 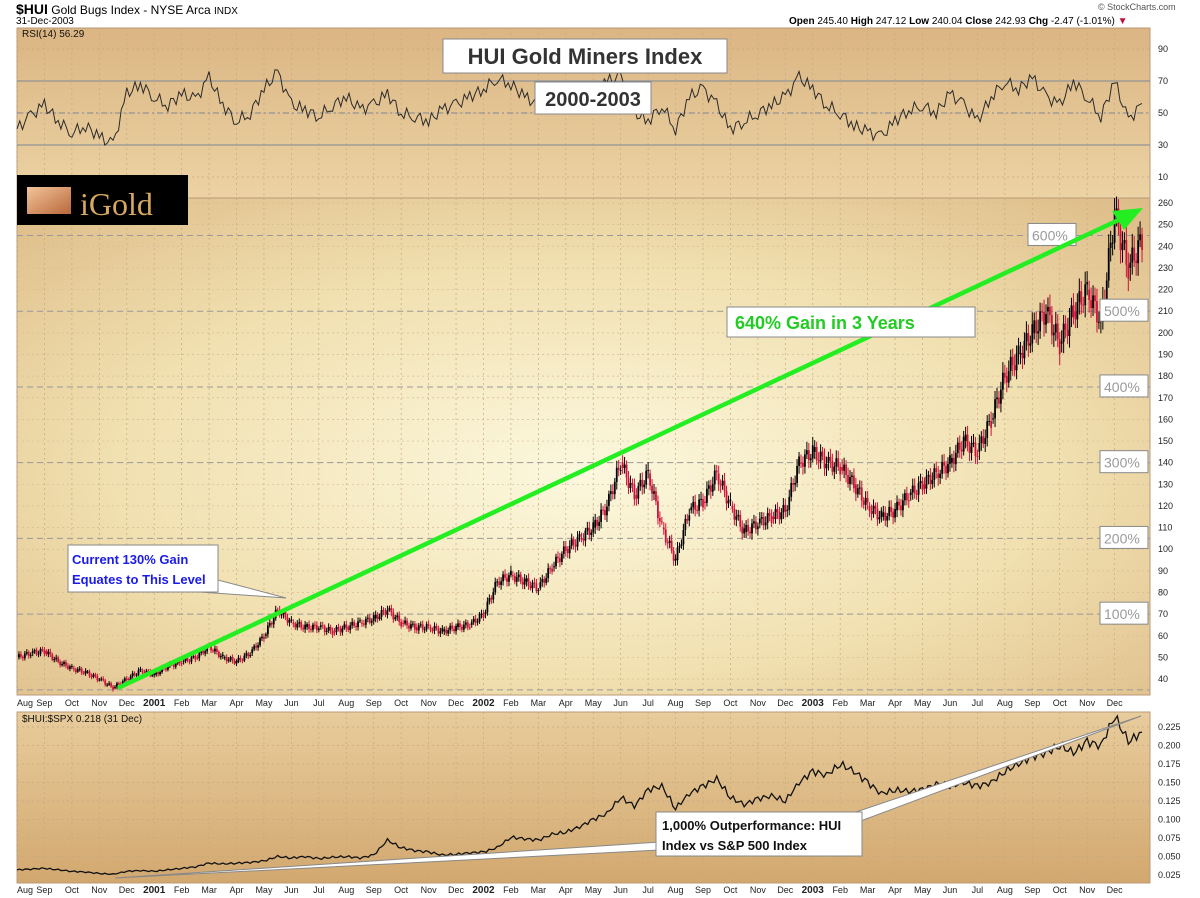 What do you see at coordinates (594, 703) in the screenshot?
I see `x-tick-label: May` at bounding box center [594, 703].